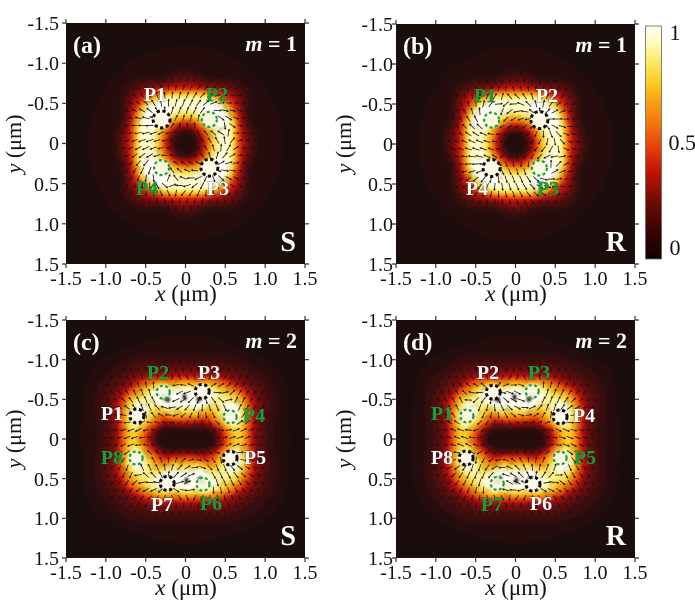 The image size is (695, 611). What do you see at coordinates (417, 47) in the screenshot?
I see `svg-text: (b)` at bounding box center [417, 47].